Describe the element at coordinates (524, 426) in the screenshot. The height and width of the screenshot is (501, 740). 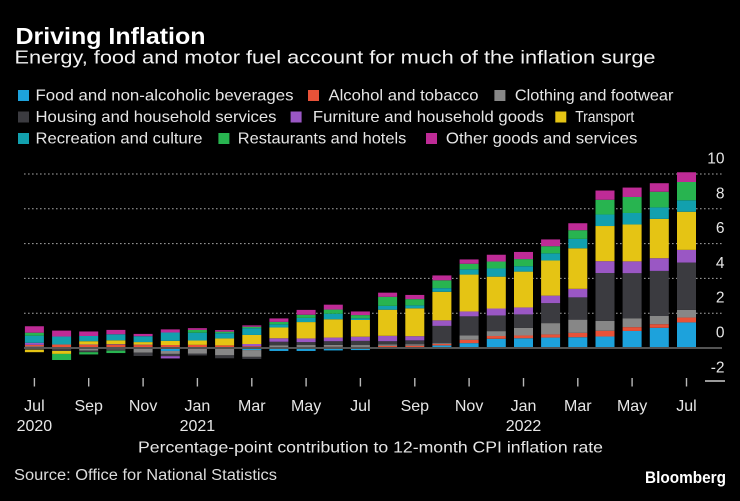
I see `svg-text: 2022` at that location.